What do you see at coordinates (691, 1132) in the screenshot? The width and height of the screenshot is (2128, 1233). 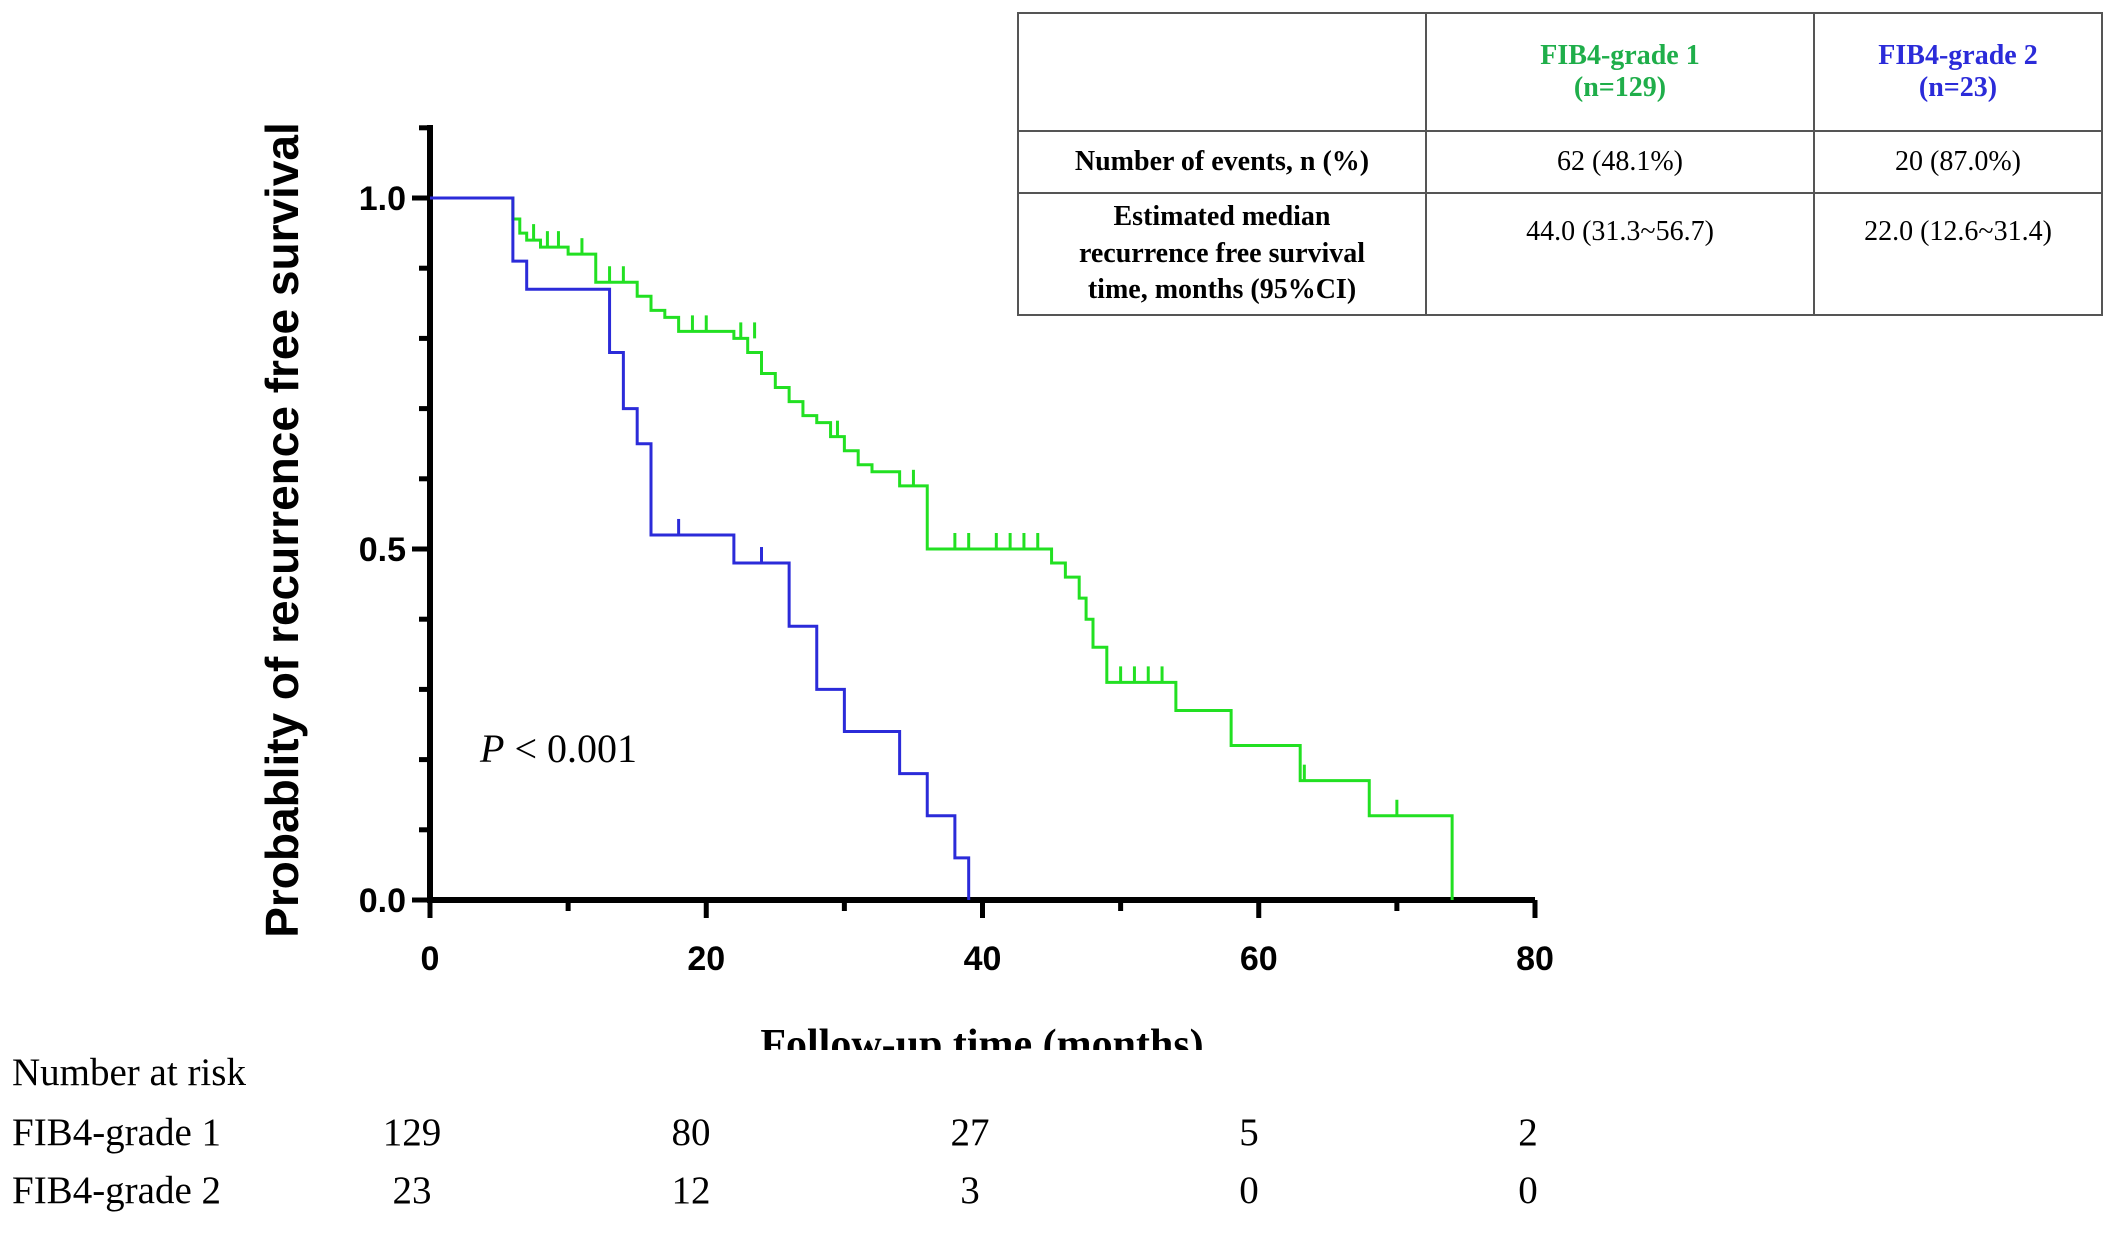 I see `risk-value: 80` at bounding box center [691, 1132].